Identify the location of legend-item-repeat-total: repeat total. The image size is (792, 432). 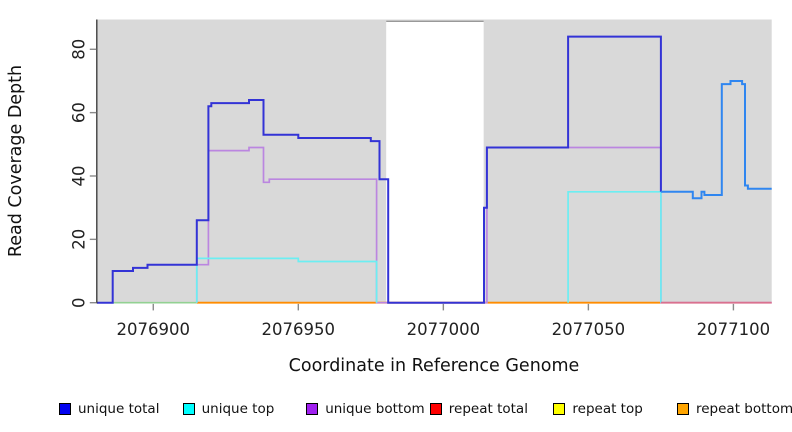
(478, 409).